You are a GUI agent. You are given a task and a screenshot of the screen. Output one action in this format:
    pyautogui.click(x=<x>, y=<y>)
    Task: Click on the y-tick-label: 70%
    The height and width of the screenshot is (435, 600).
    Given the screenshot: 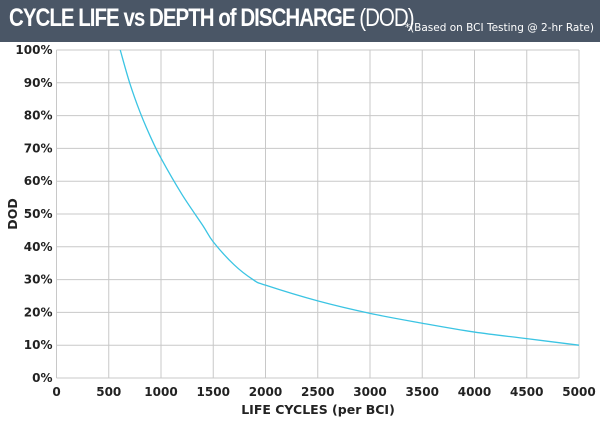 What is the action you would take?
    pyautogui.click(x=38, y=148)
    